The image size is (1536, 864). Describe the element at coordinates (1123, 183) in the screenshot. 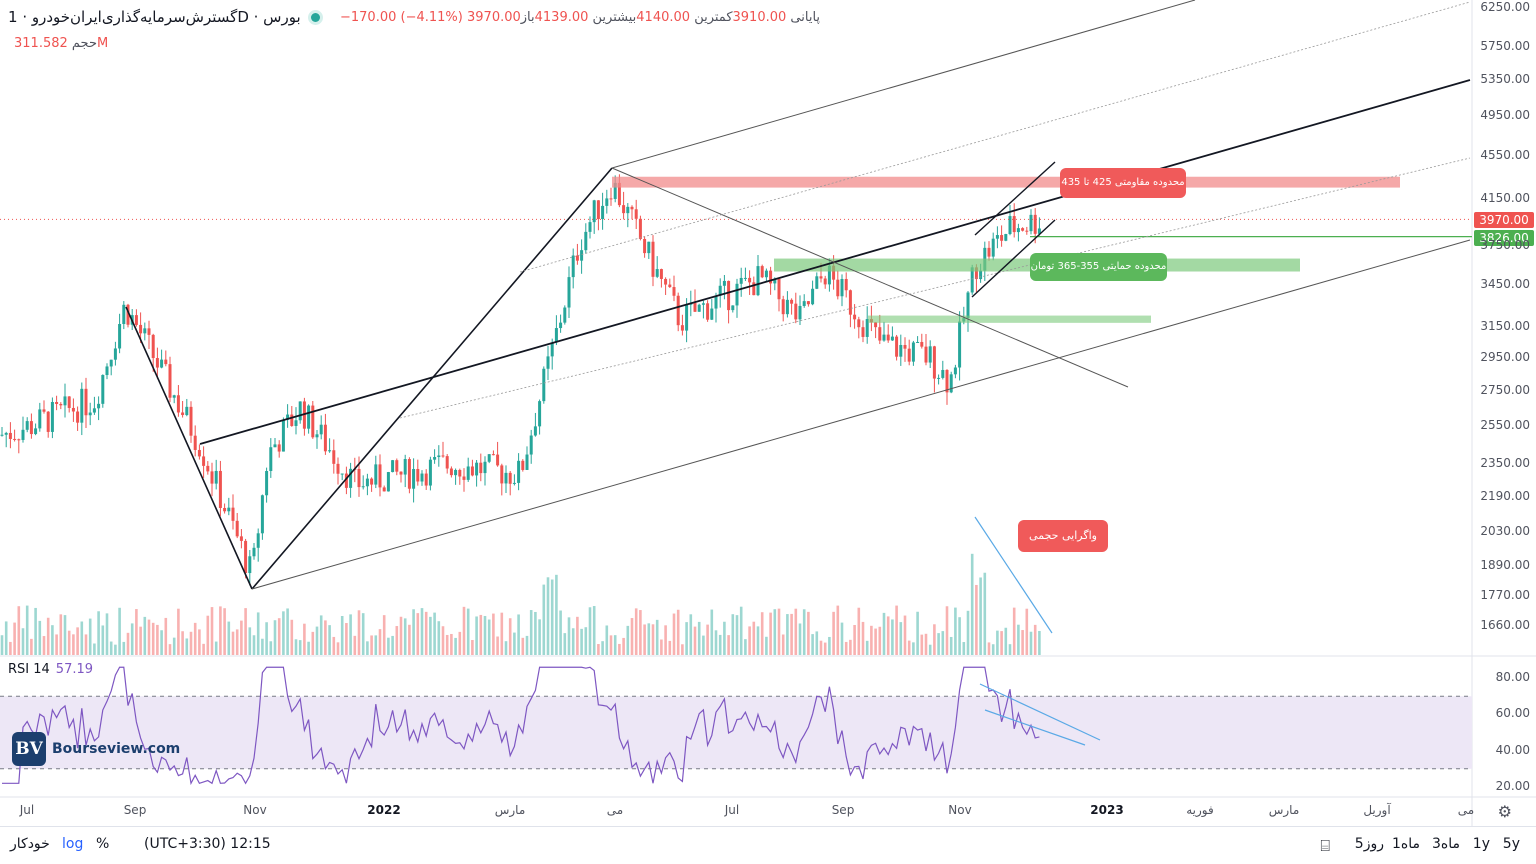

I see `resistance-annotation: محدوده مقاومتی 425 تا 435` at that location.